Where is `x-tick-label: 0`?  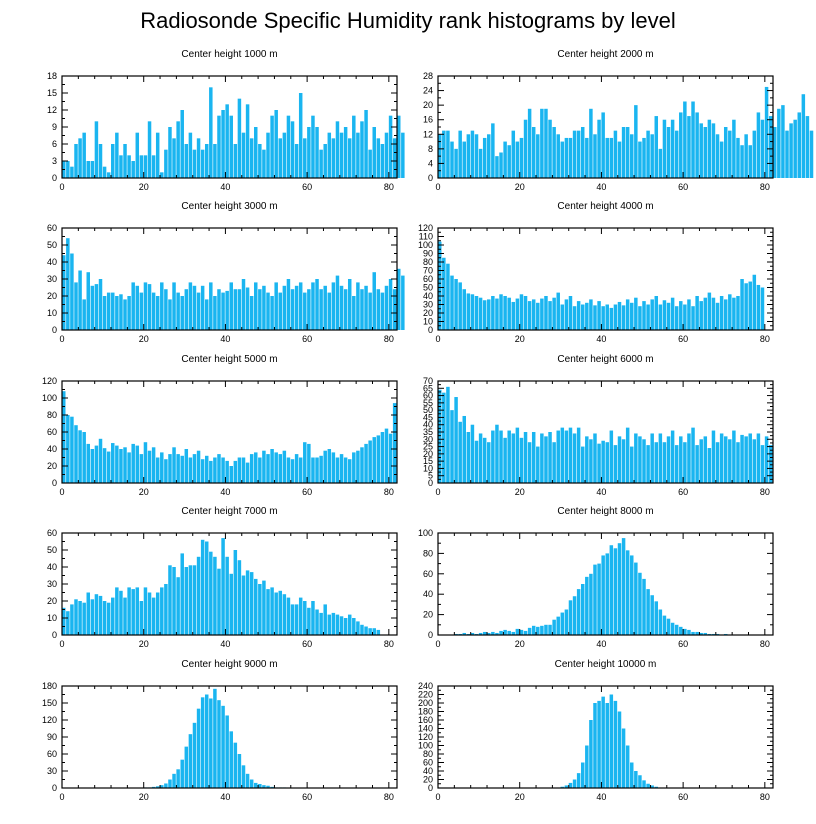
x-tick-label: 0 is located at coordinates (437, 339).